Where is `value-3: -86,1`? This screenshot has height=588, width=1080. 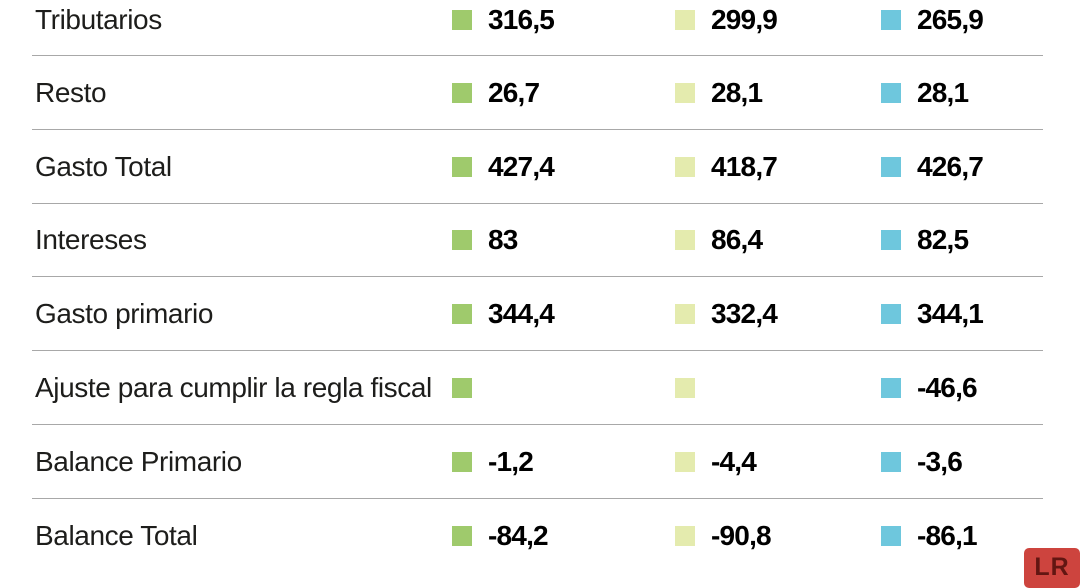 value-3: -86,1 is located at coordinates (947, 535).